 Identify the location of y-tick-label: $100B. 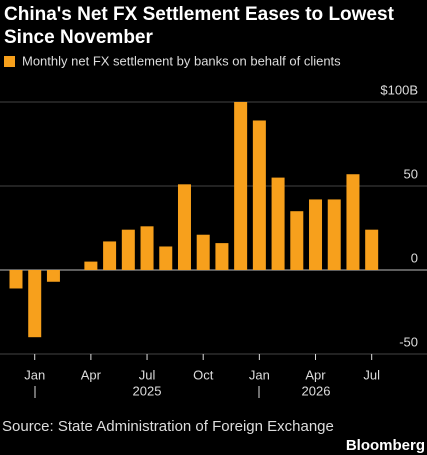
(399, 89).